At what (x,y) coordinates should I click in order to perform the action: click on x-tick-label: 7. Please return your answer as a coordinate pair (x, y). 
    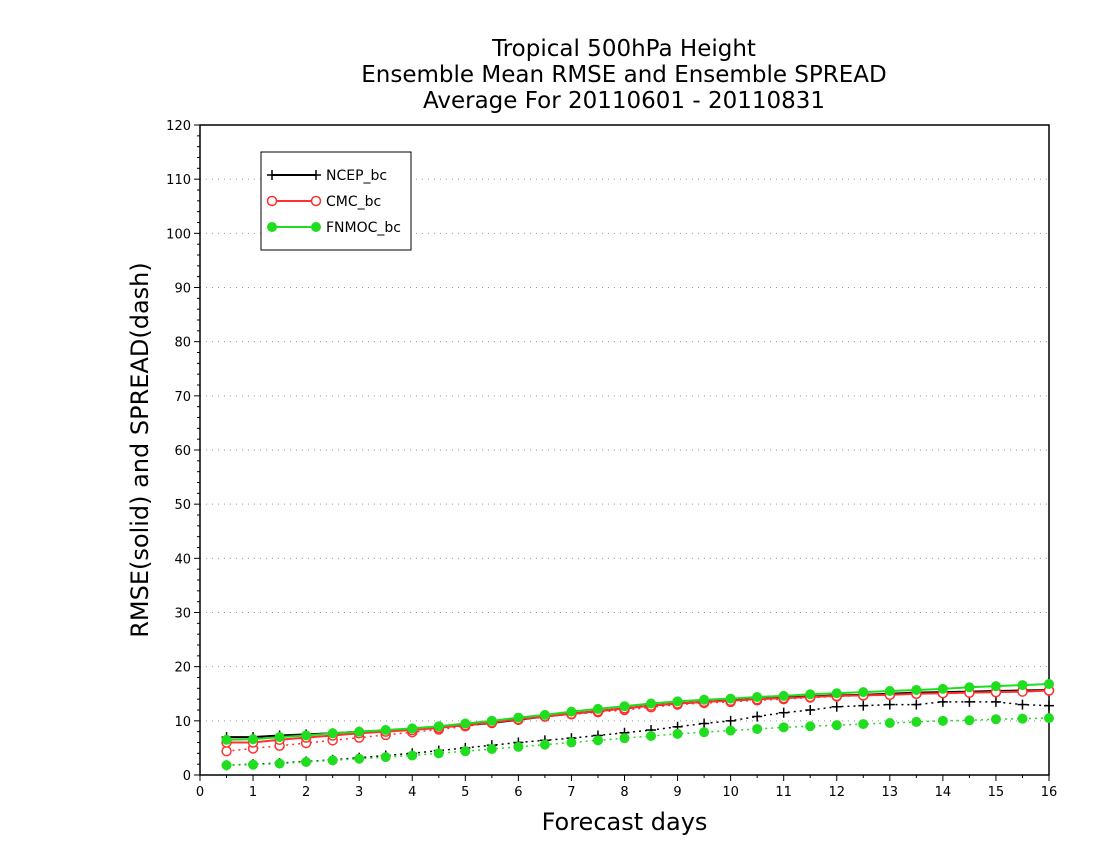
    Looking at the image, I should click on (571, 792).